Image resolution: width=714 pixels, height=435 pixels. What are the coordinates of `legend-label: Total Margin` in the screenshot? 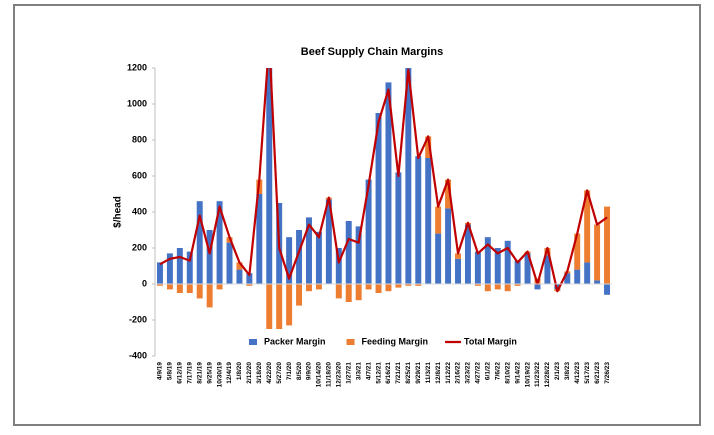 It's located at (490, 341).